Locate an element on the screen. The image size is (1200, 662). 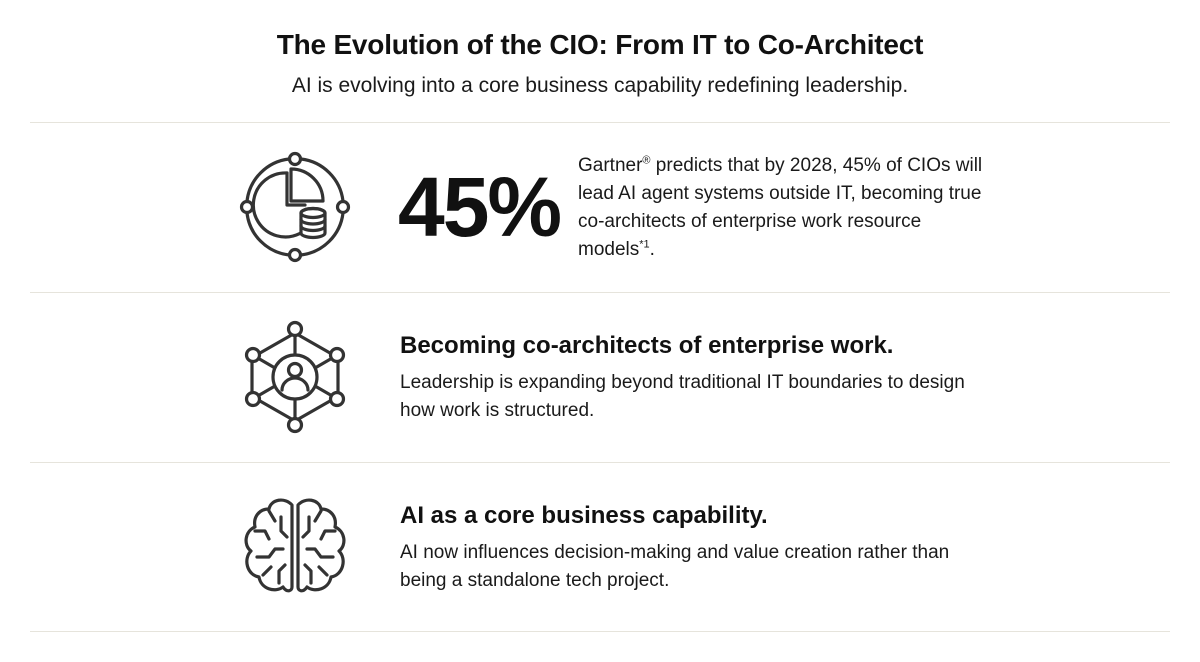
stat-text-start: Gartner is located at coordinates (610, 165).